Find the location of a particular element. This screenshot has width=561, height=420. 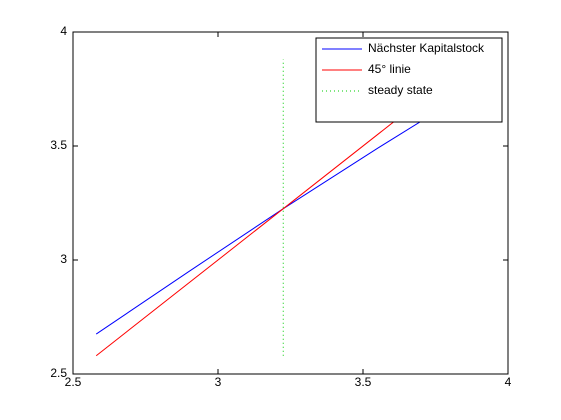

legend-label: steady state is located at coordinates (400, 90).